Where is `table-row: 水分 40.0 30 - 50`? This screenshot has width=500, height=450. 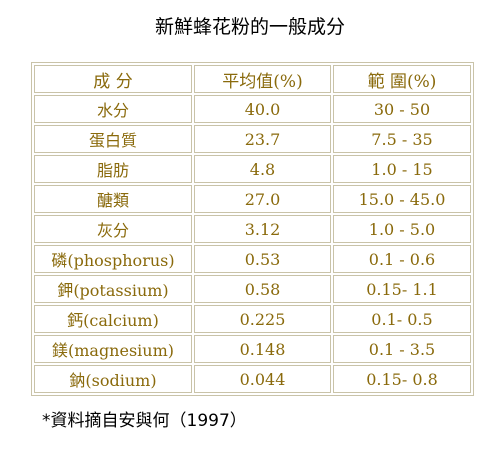
table-row: 水分 40.0 30 - 50 is located at coordinates (252, 109).